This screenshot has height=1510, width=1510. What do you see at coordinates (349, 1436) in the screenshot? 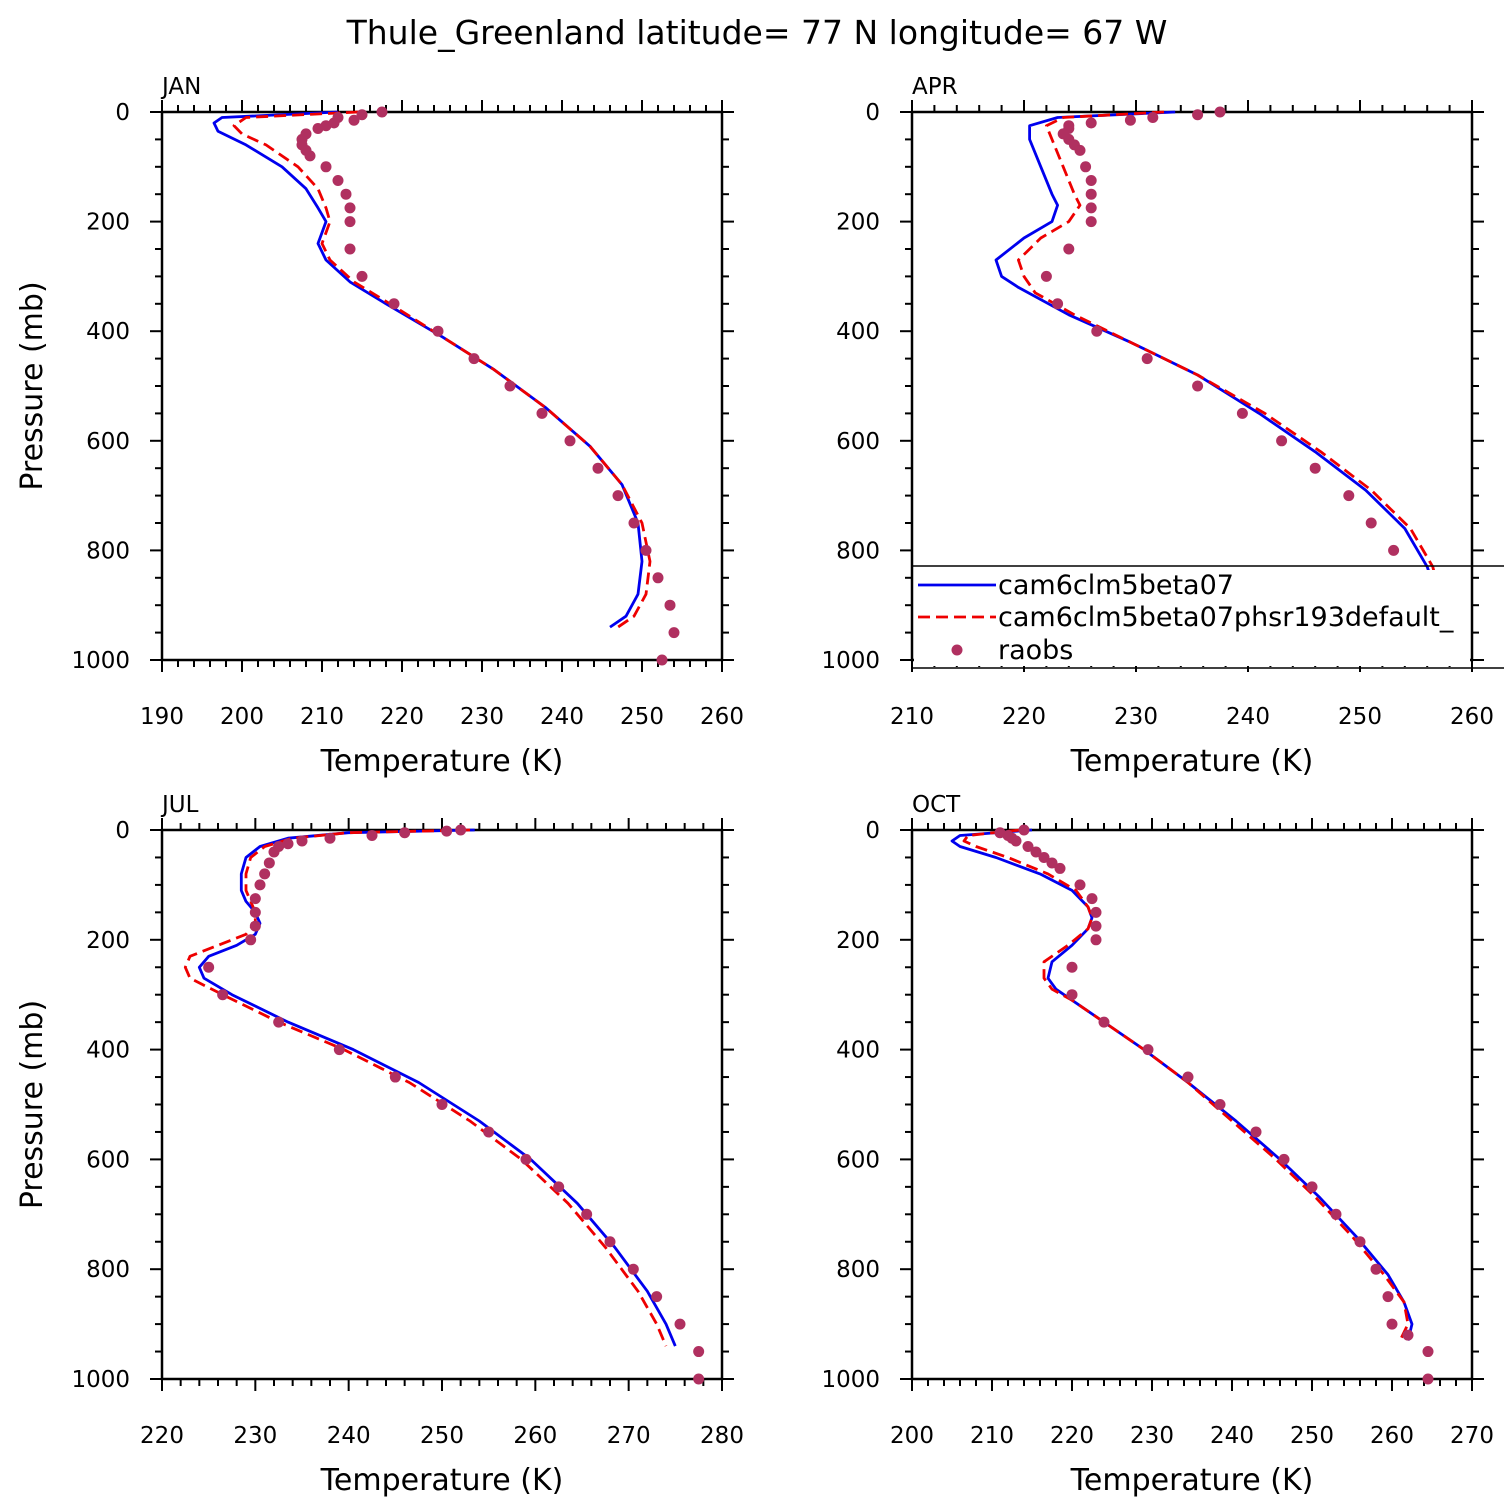
I see `x-tick-label: 240` at bounding box center [349, 1436].